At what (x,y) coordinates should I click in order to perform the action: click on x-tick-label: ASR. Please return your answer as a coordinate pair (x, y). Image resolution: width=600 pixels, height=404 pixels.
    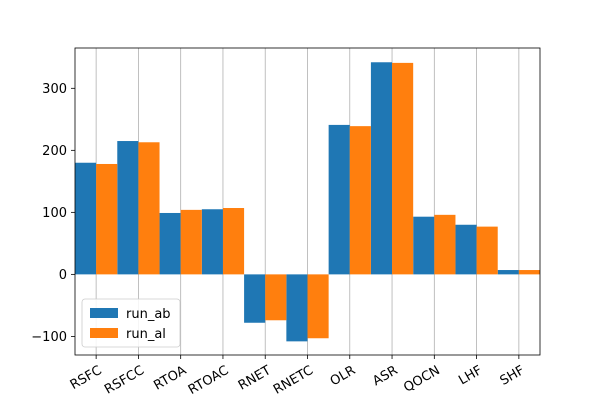
    Looking at the image, I should click on (385, 376).